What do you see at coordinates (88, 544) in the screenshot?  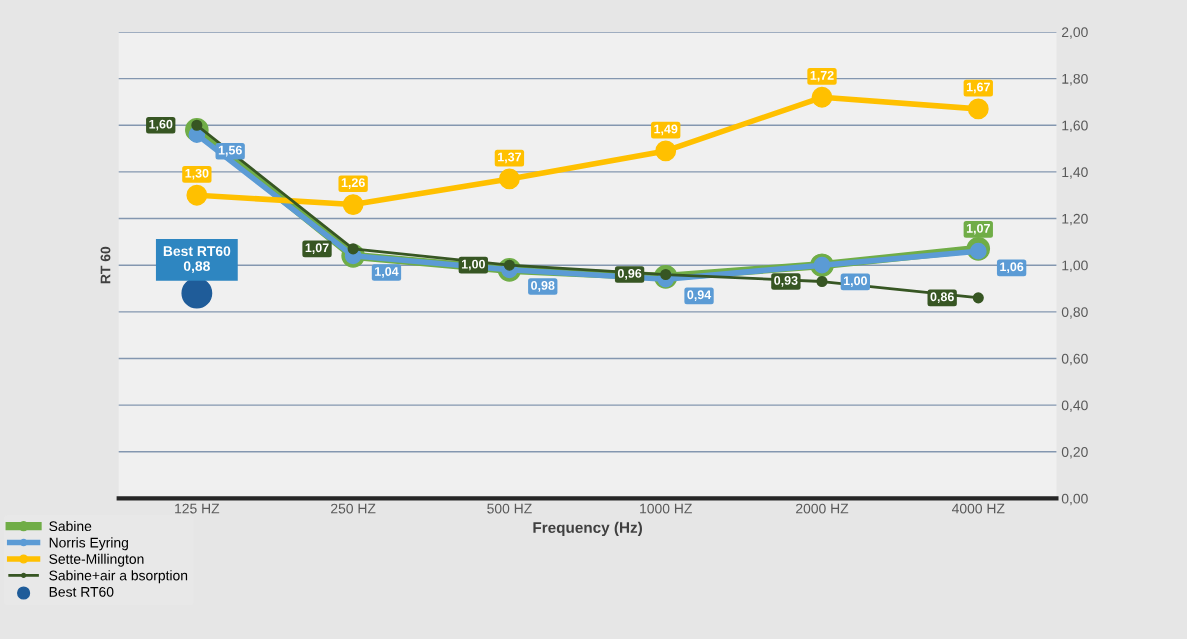 I see `legend-label: Norris Eyring` at bounding box center [88, 544].